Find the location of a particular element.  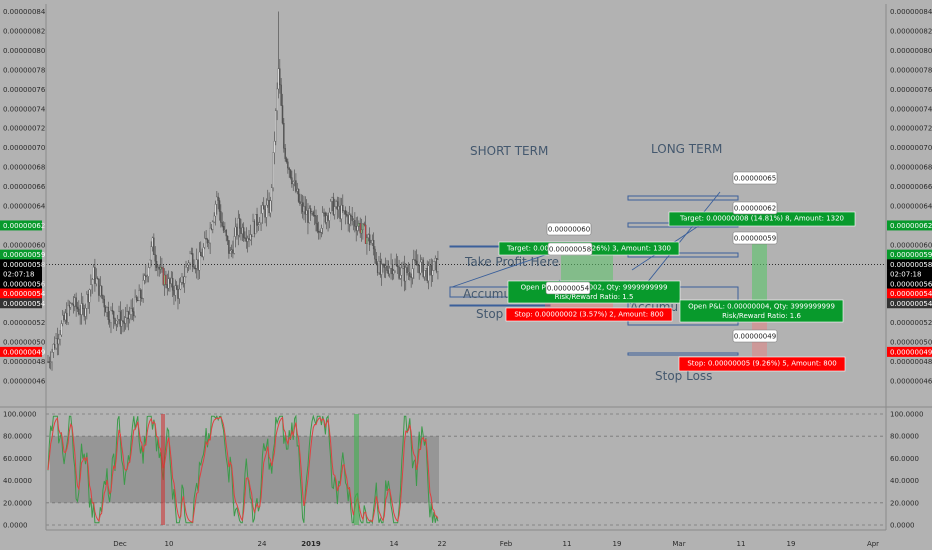

time-label: 14 is located at coordinates (394, 544).